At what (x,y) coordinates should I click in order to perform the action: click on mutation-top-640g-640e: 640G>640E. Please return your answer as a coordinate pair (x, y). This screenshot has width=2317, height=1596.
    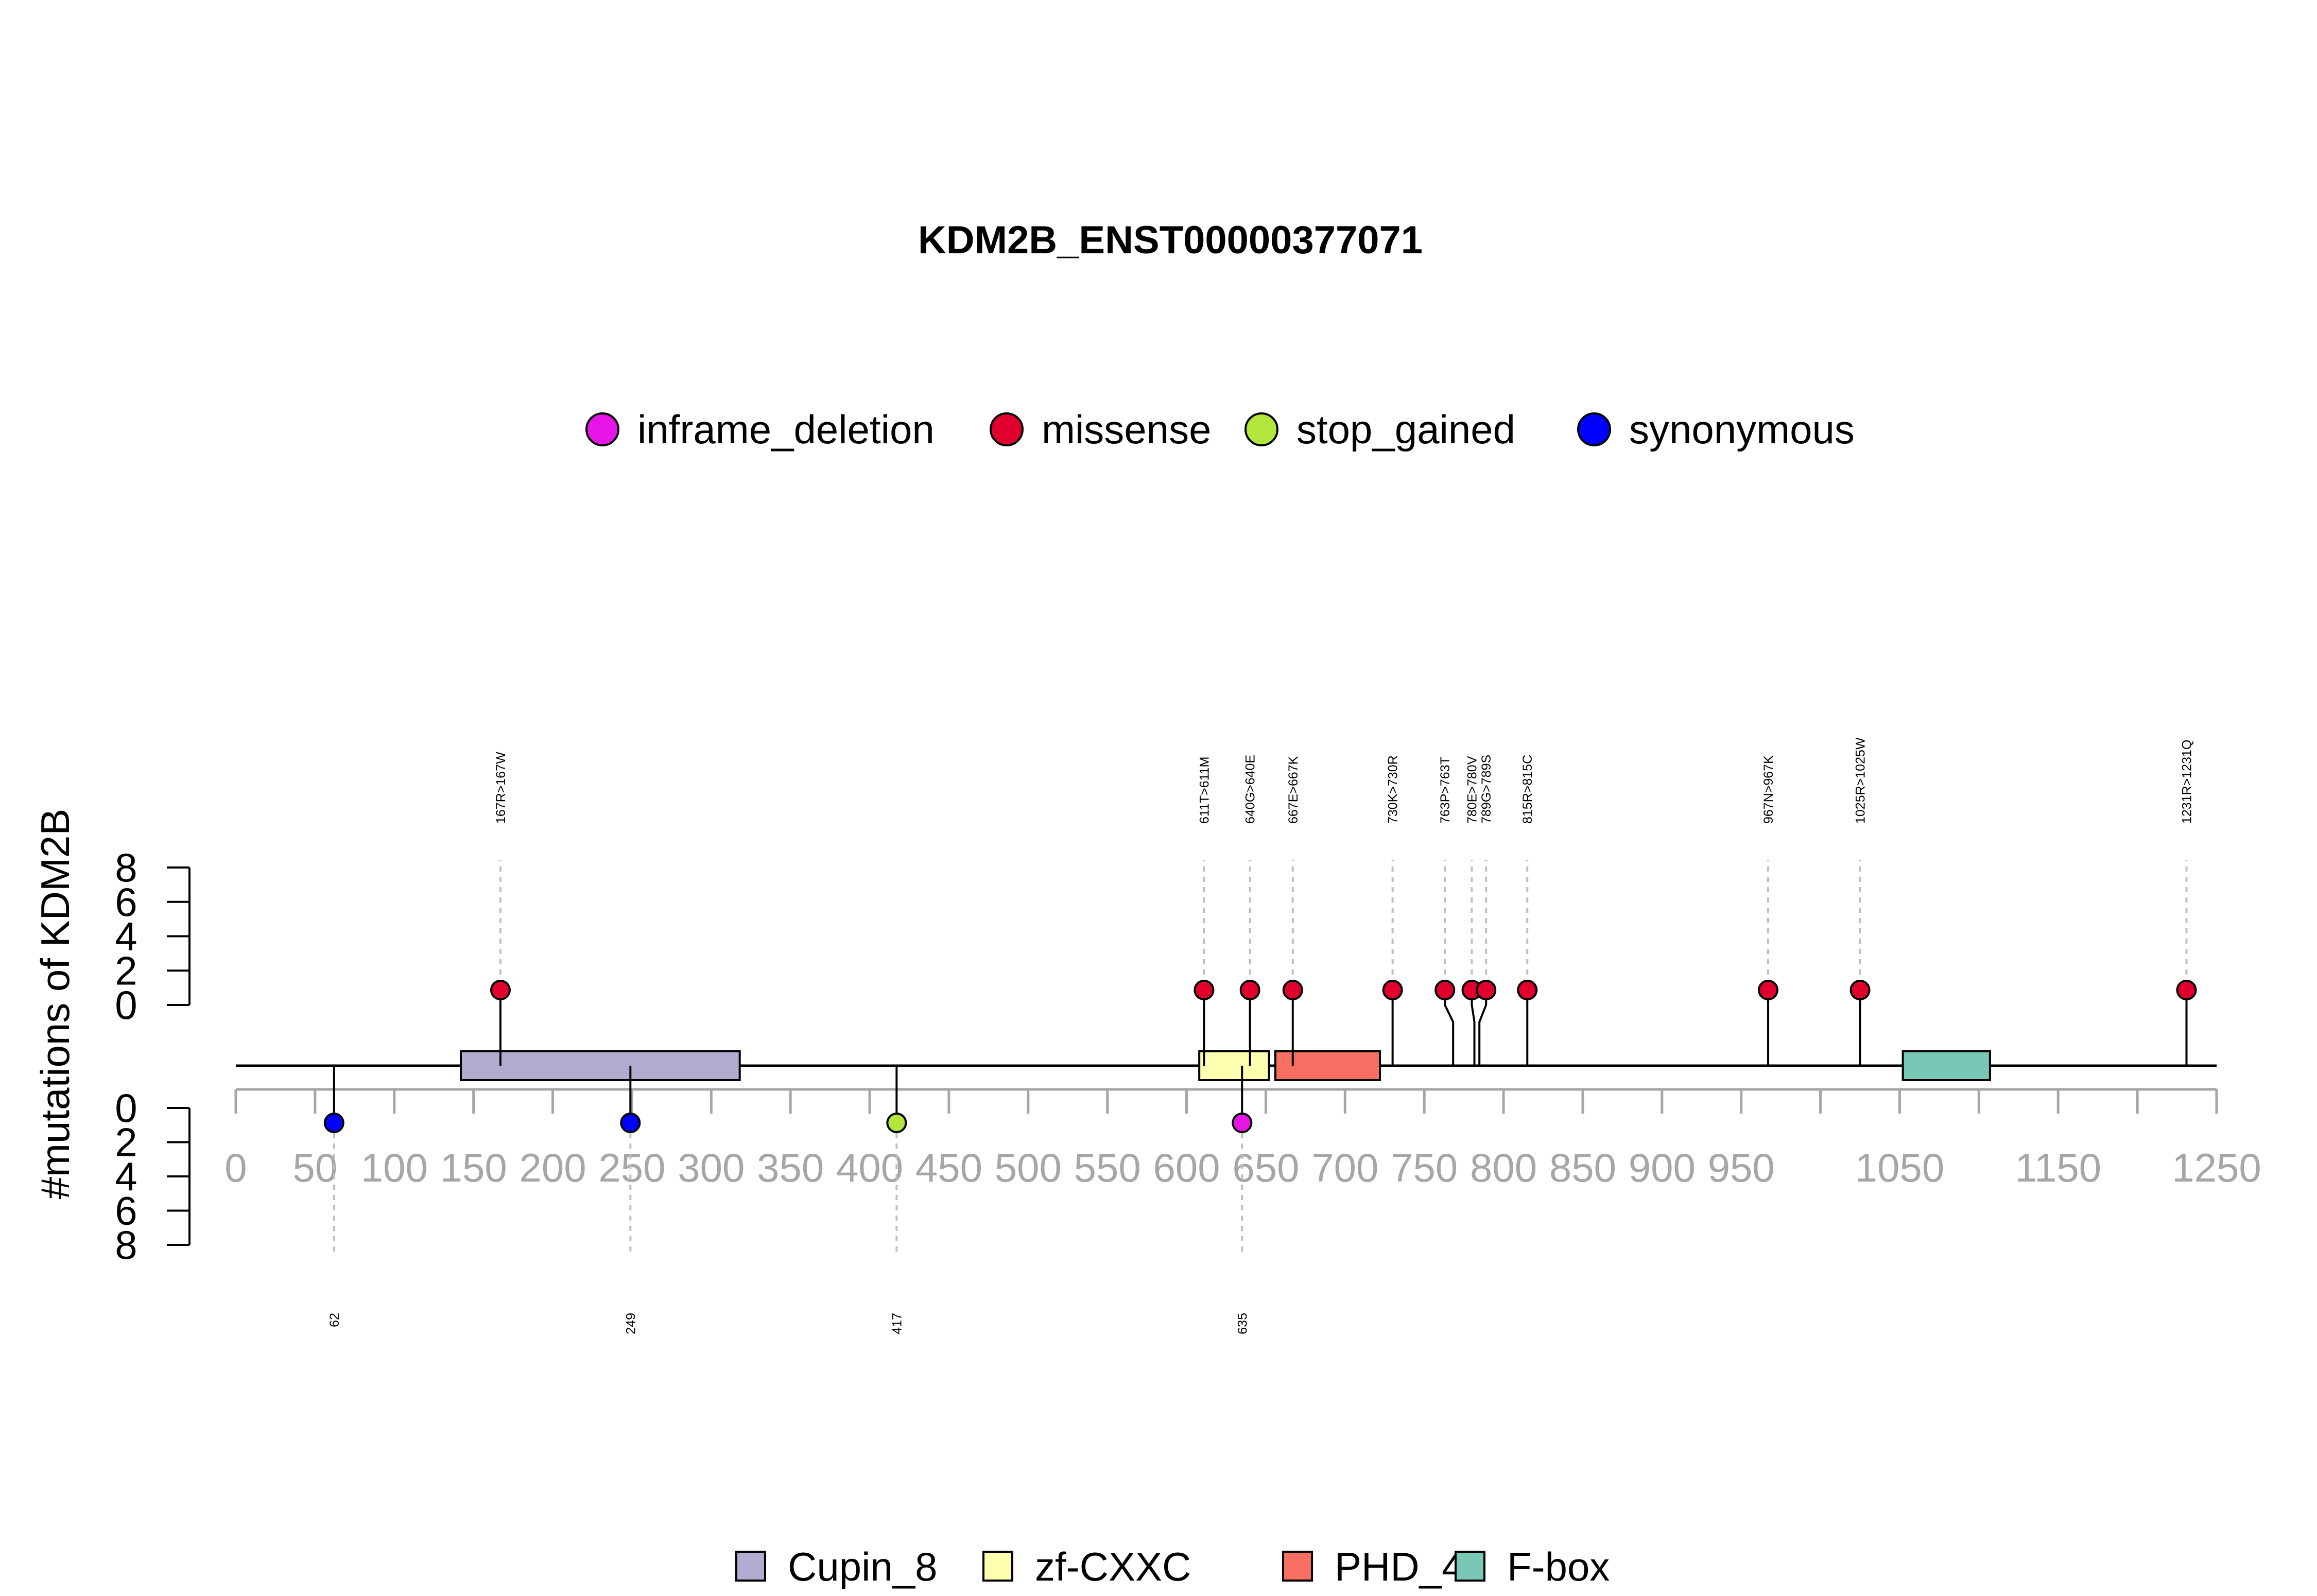
    Looking at the image, I should click on (1249, 911).